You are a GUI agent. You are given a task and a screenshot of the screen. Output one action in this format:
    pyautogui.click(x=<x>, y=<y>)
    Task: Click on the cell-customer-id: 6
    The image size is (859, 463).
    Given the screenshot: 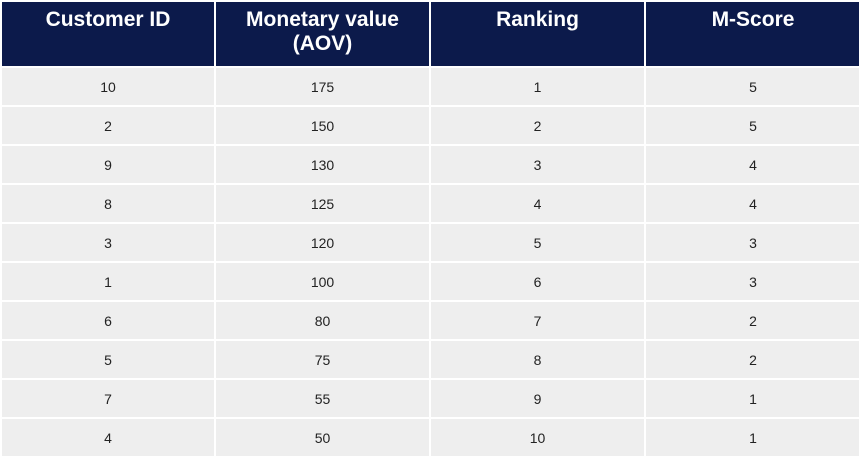 What is the action you would take?
    pyautogui.click(x=108, y=320)
    